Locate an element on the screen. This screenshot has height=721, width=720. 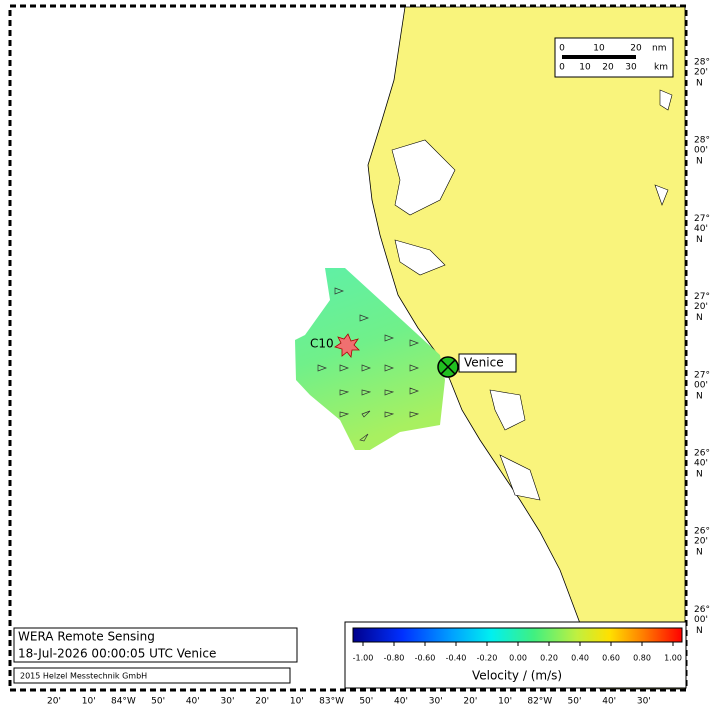
station-marker is located at coordinates (347, 345).